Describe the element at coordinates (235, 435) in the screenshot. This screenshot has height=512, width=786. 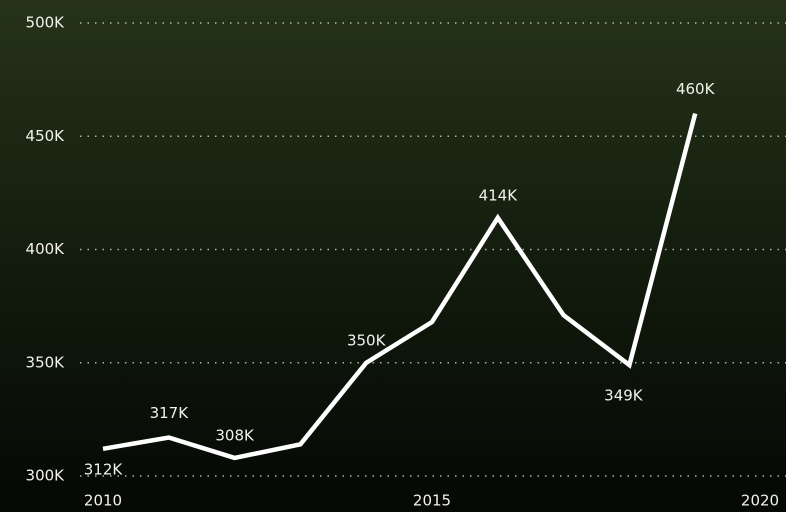
I see `data-label: 308K` at that location.